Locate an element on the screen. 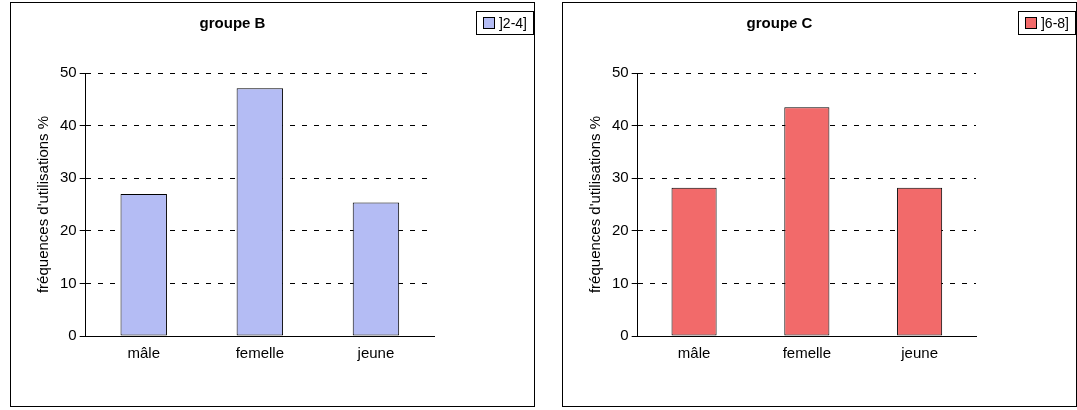 The width and height of the screenshot is (1077, 410). chart-title: groupe C is located at coordinates (779, 23).